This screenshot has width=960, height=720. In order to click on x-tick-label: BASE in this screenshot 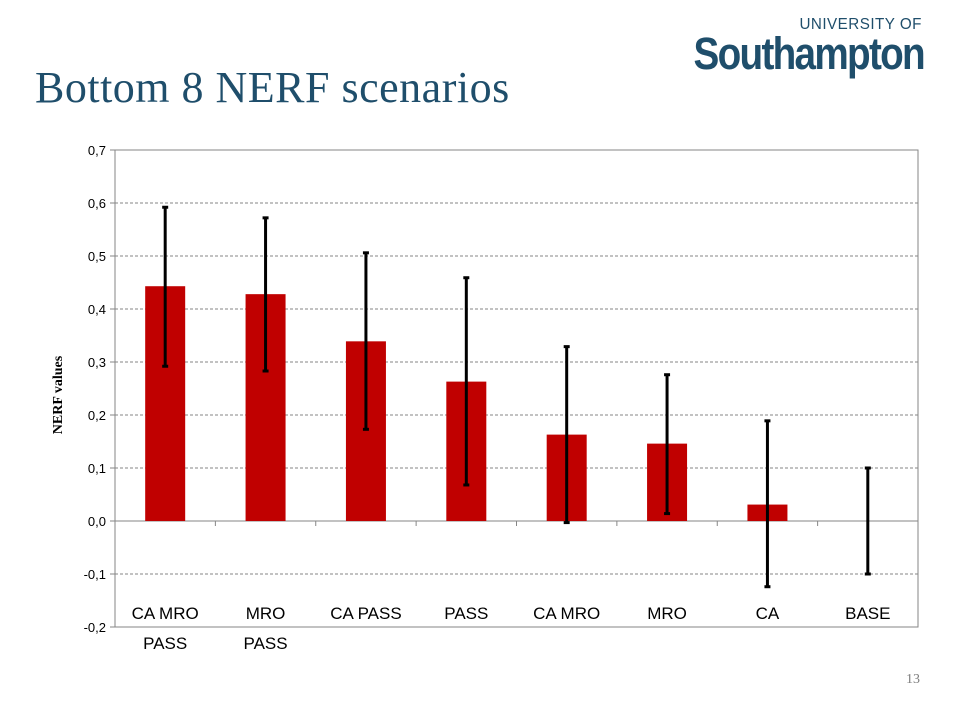, I will do `click(867, 613)`.